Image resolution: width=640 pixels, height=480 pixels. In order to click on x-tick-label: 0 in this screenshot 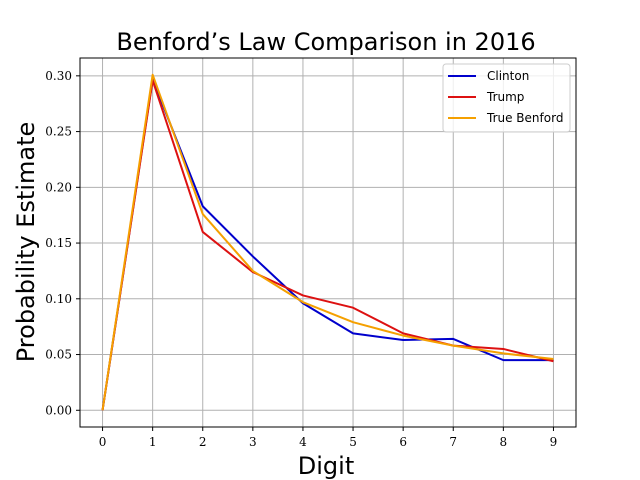, I will do `click(103, 442)`.